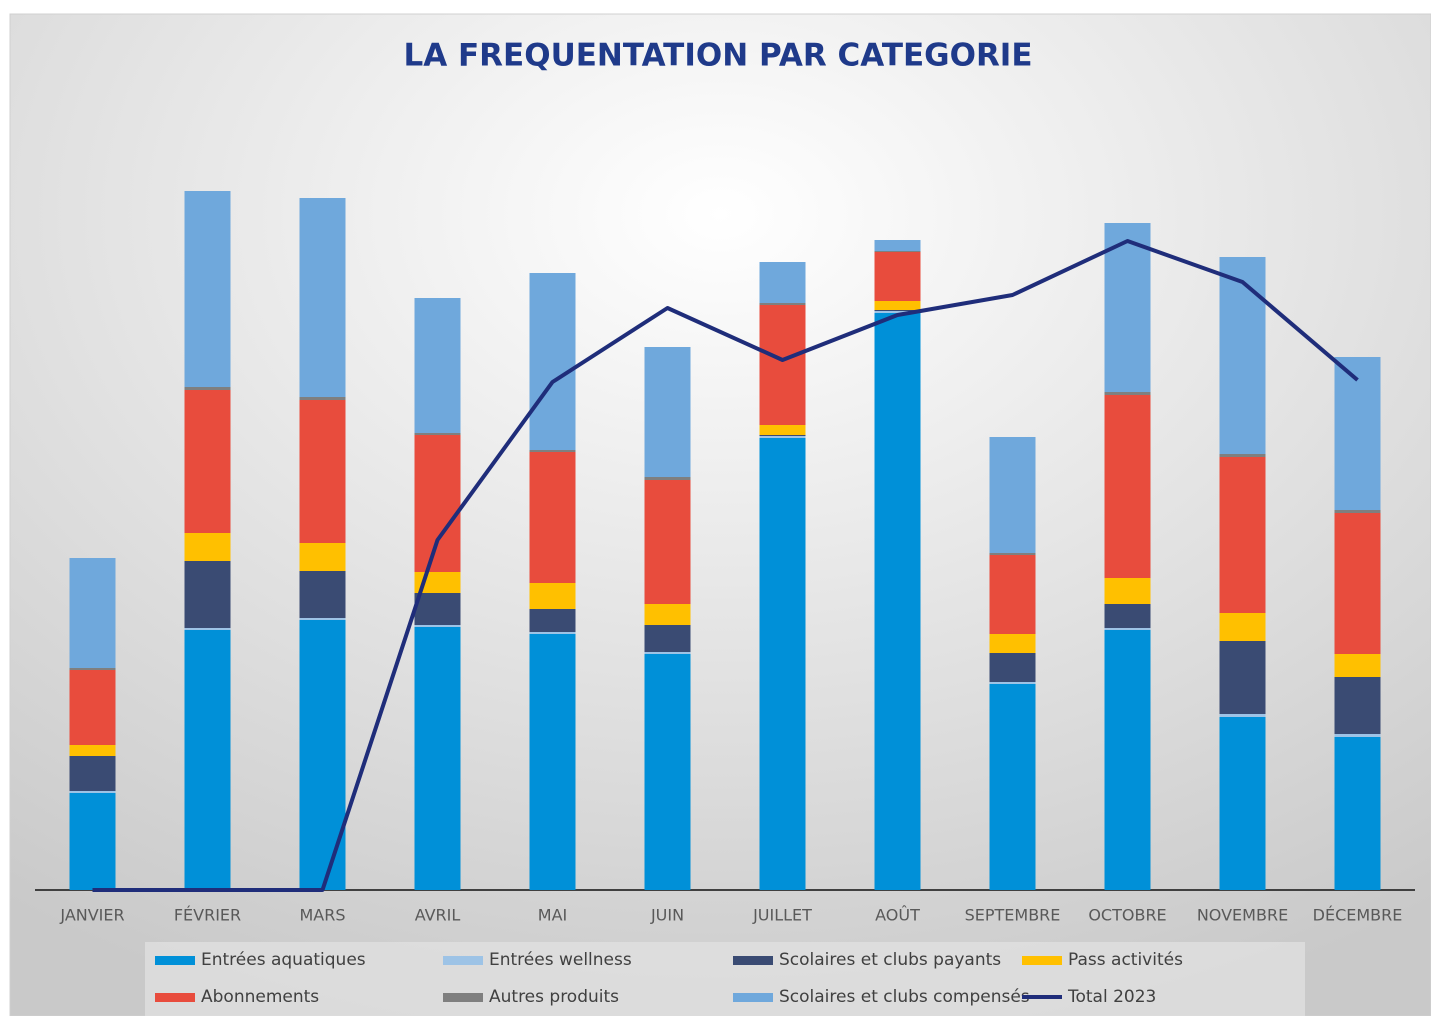 The width and height of the screenshot is (1431, 1016). What do you see at coordinates (897, 915) in the screenshot?
I see `x-tick-label: AOÛT` at bounding box center [897, 915].